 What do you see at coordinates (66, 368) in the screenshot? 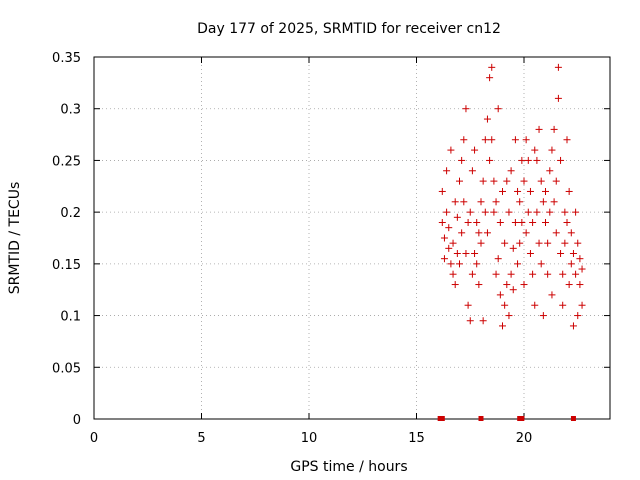
I see `y-tick-label: 0.05` at bounding box center [66, 368].